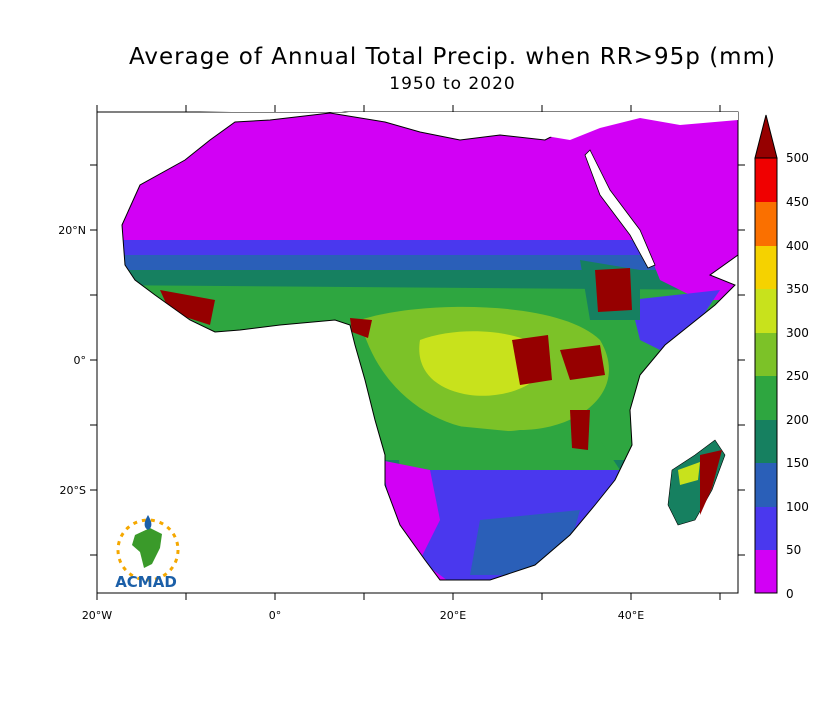  I want to click on legend-max-arrow, so click(766, 136).